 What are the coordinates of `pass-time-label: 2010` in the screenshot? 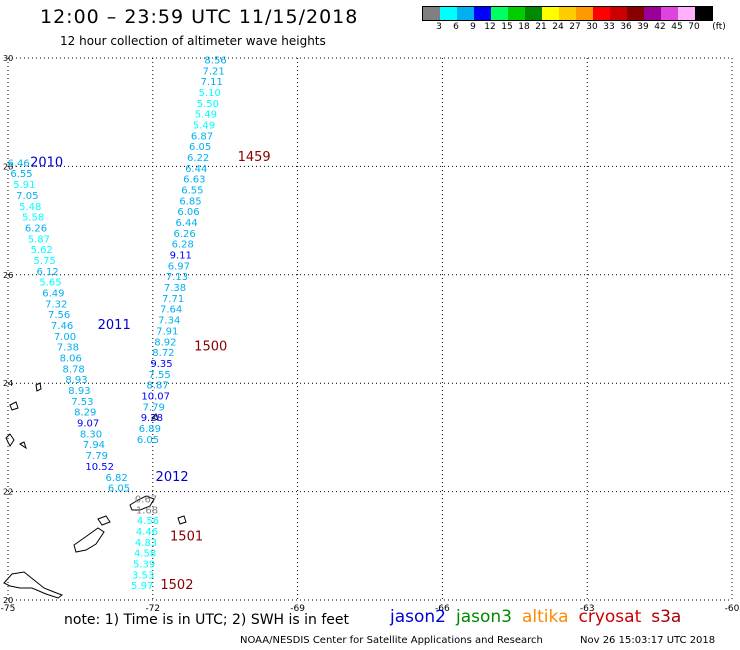 It's located at (46, 162).